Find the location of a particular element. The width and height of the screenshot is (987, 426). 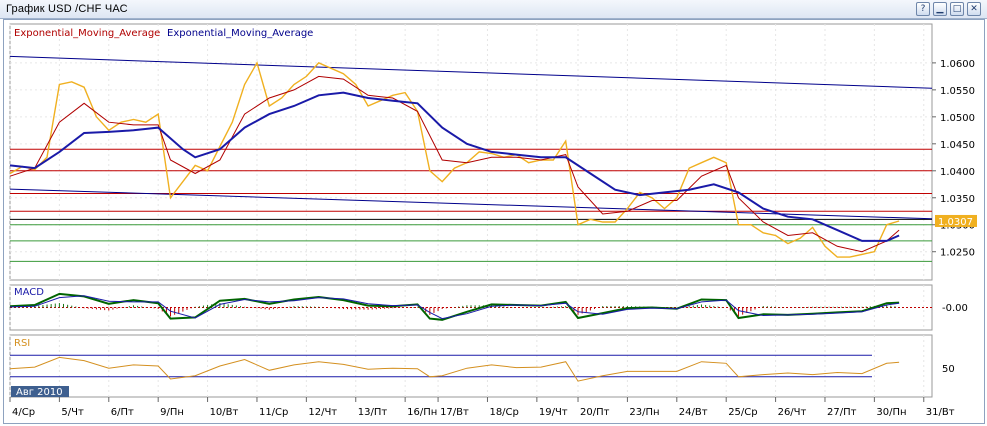

macd-label: MACD is located at coordinates (29, 292).